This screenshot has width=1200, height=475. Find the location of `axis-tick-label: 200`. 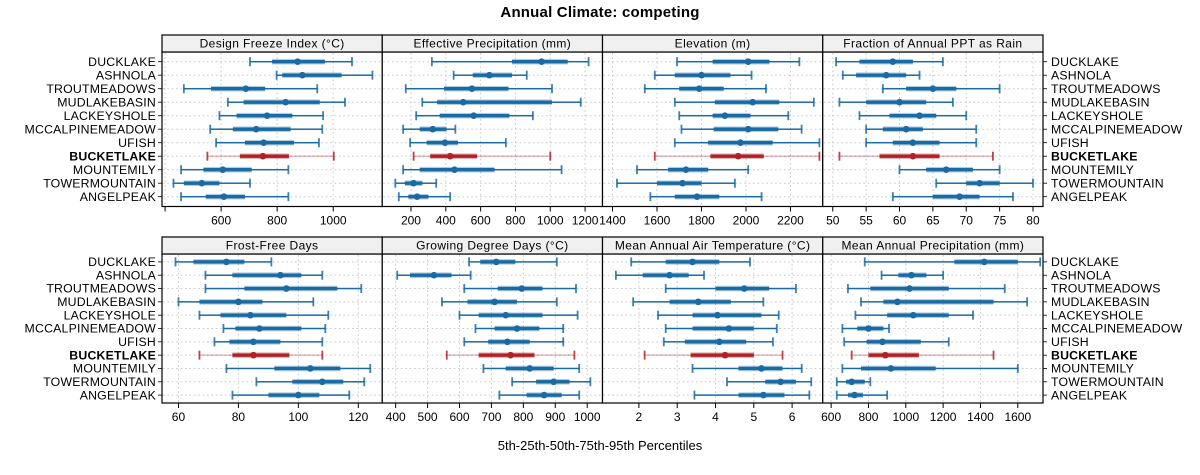

axis-tick-label: 200 is located at coordinates (411, 221).